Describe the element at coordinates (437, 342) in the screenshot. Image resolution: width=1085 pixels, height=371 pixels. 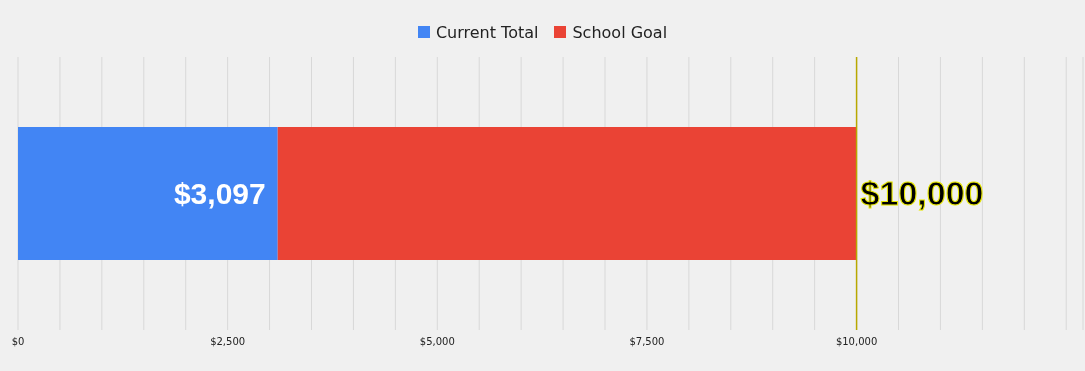
I see `x-tick-label: $5,000` at that location.